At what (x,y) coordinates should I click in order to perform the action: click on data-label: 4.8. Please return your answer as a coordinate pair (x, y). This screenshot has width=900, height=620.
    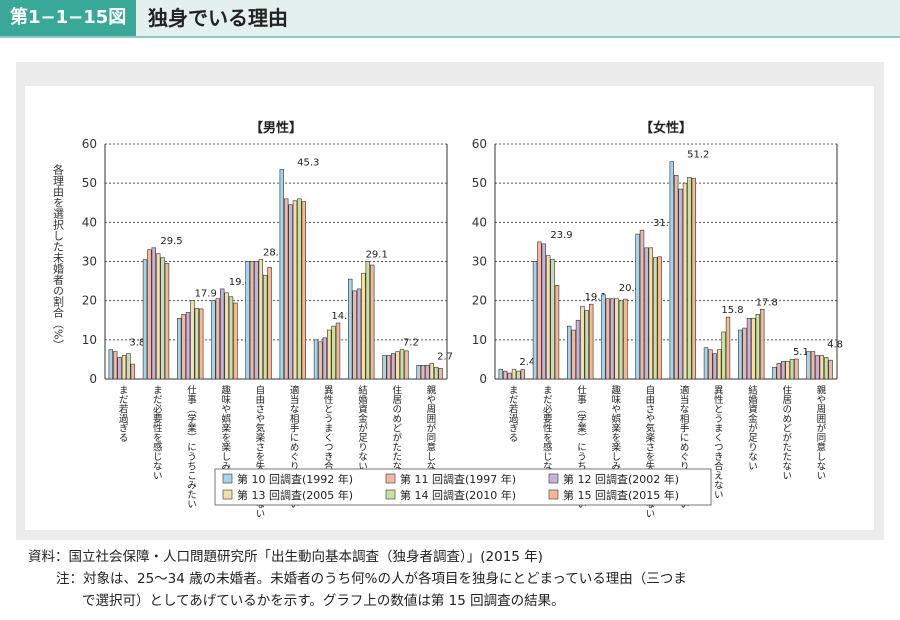
    Looking at the image, I should click on (835, 345).